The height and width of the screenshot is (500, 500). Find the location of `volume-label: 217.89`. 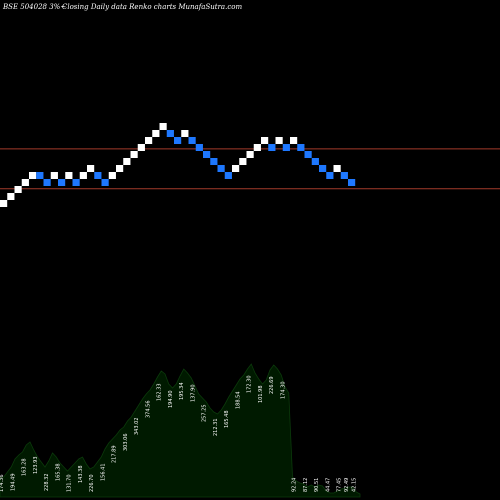

volume-label: 217.89 is located at coordinates (115, 455).